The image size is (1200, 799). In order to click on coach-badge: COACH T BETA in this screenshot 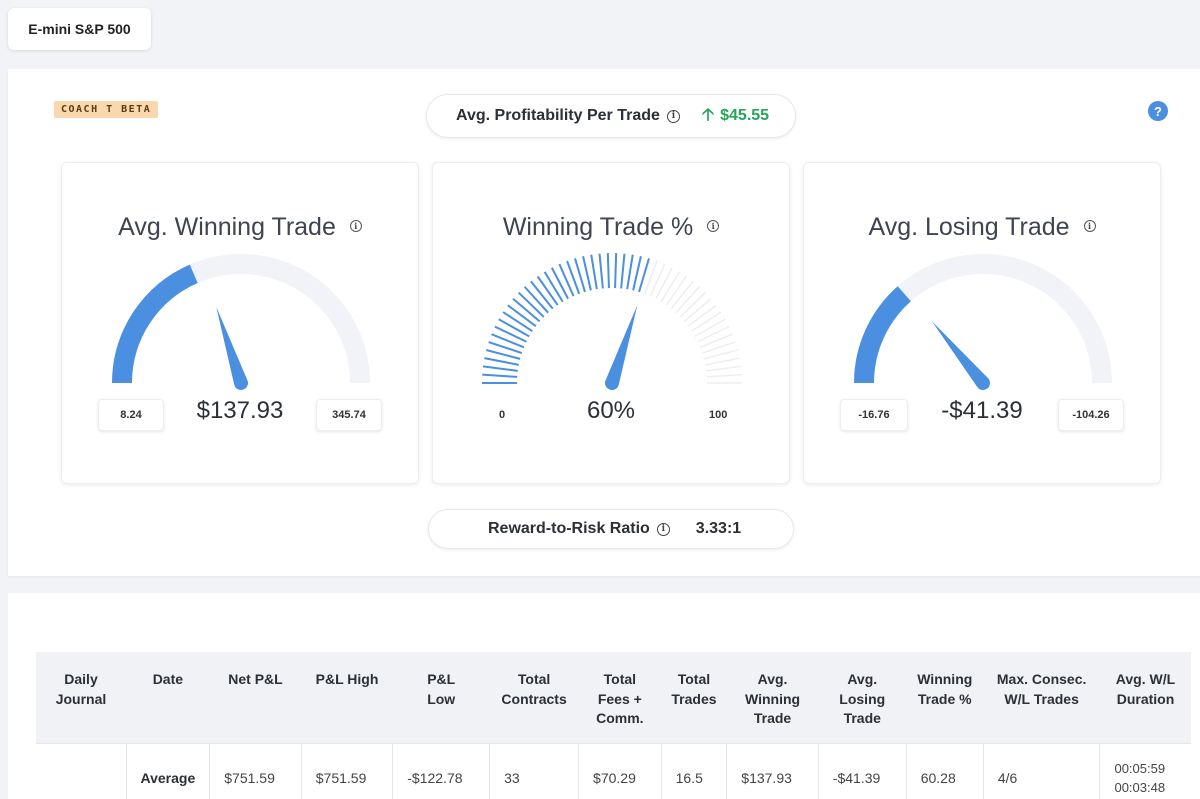, I will do `click(106, 109)`.